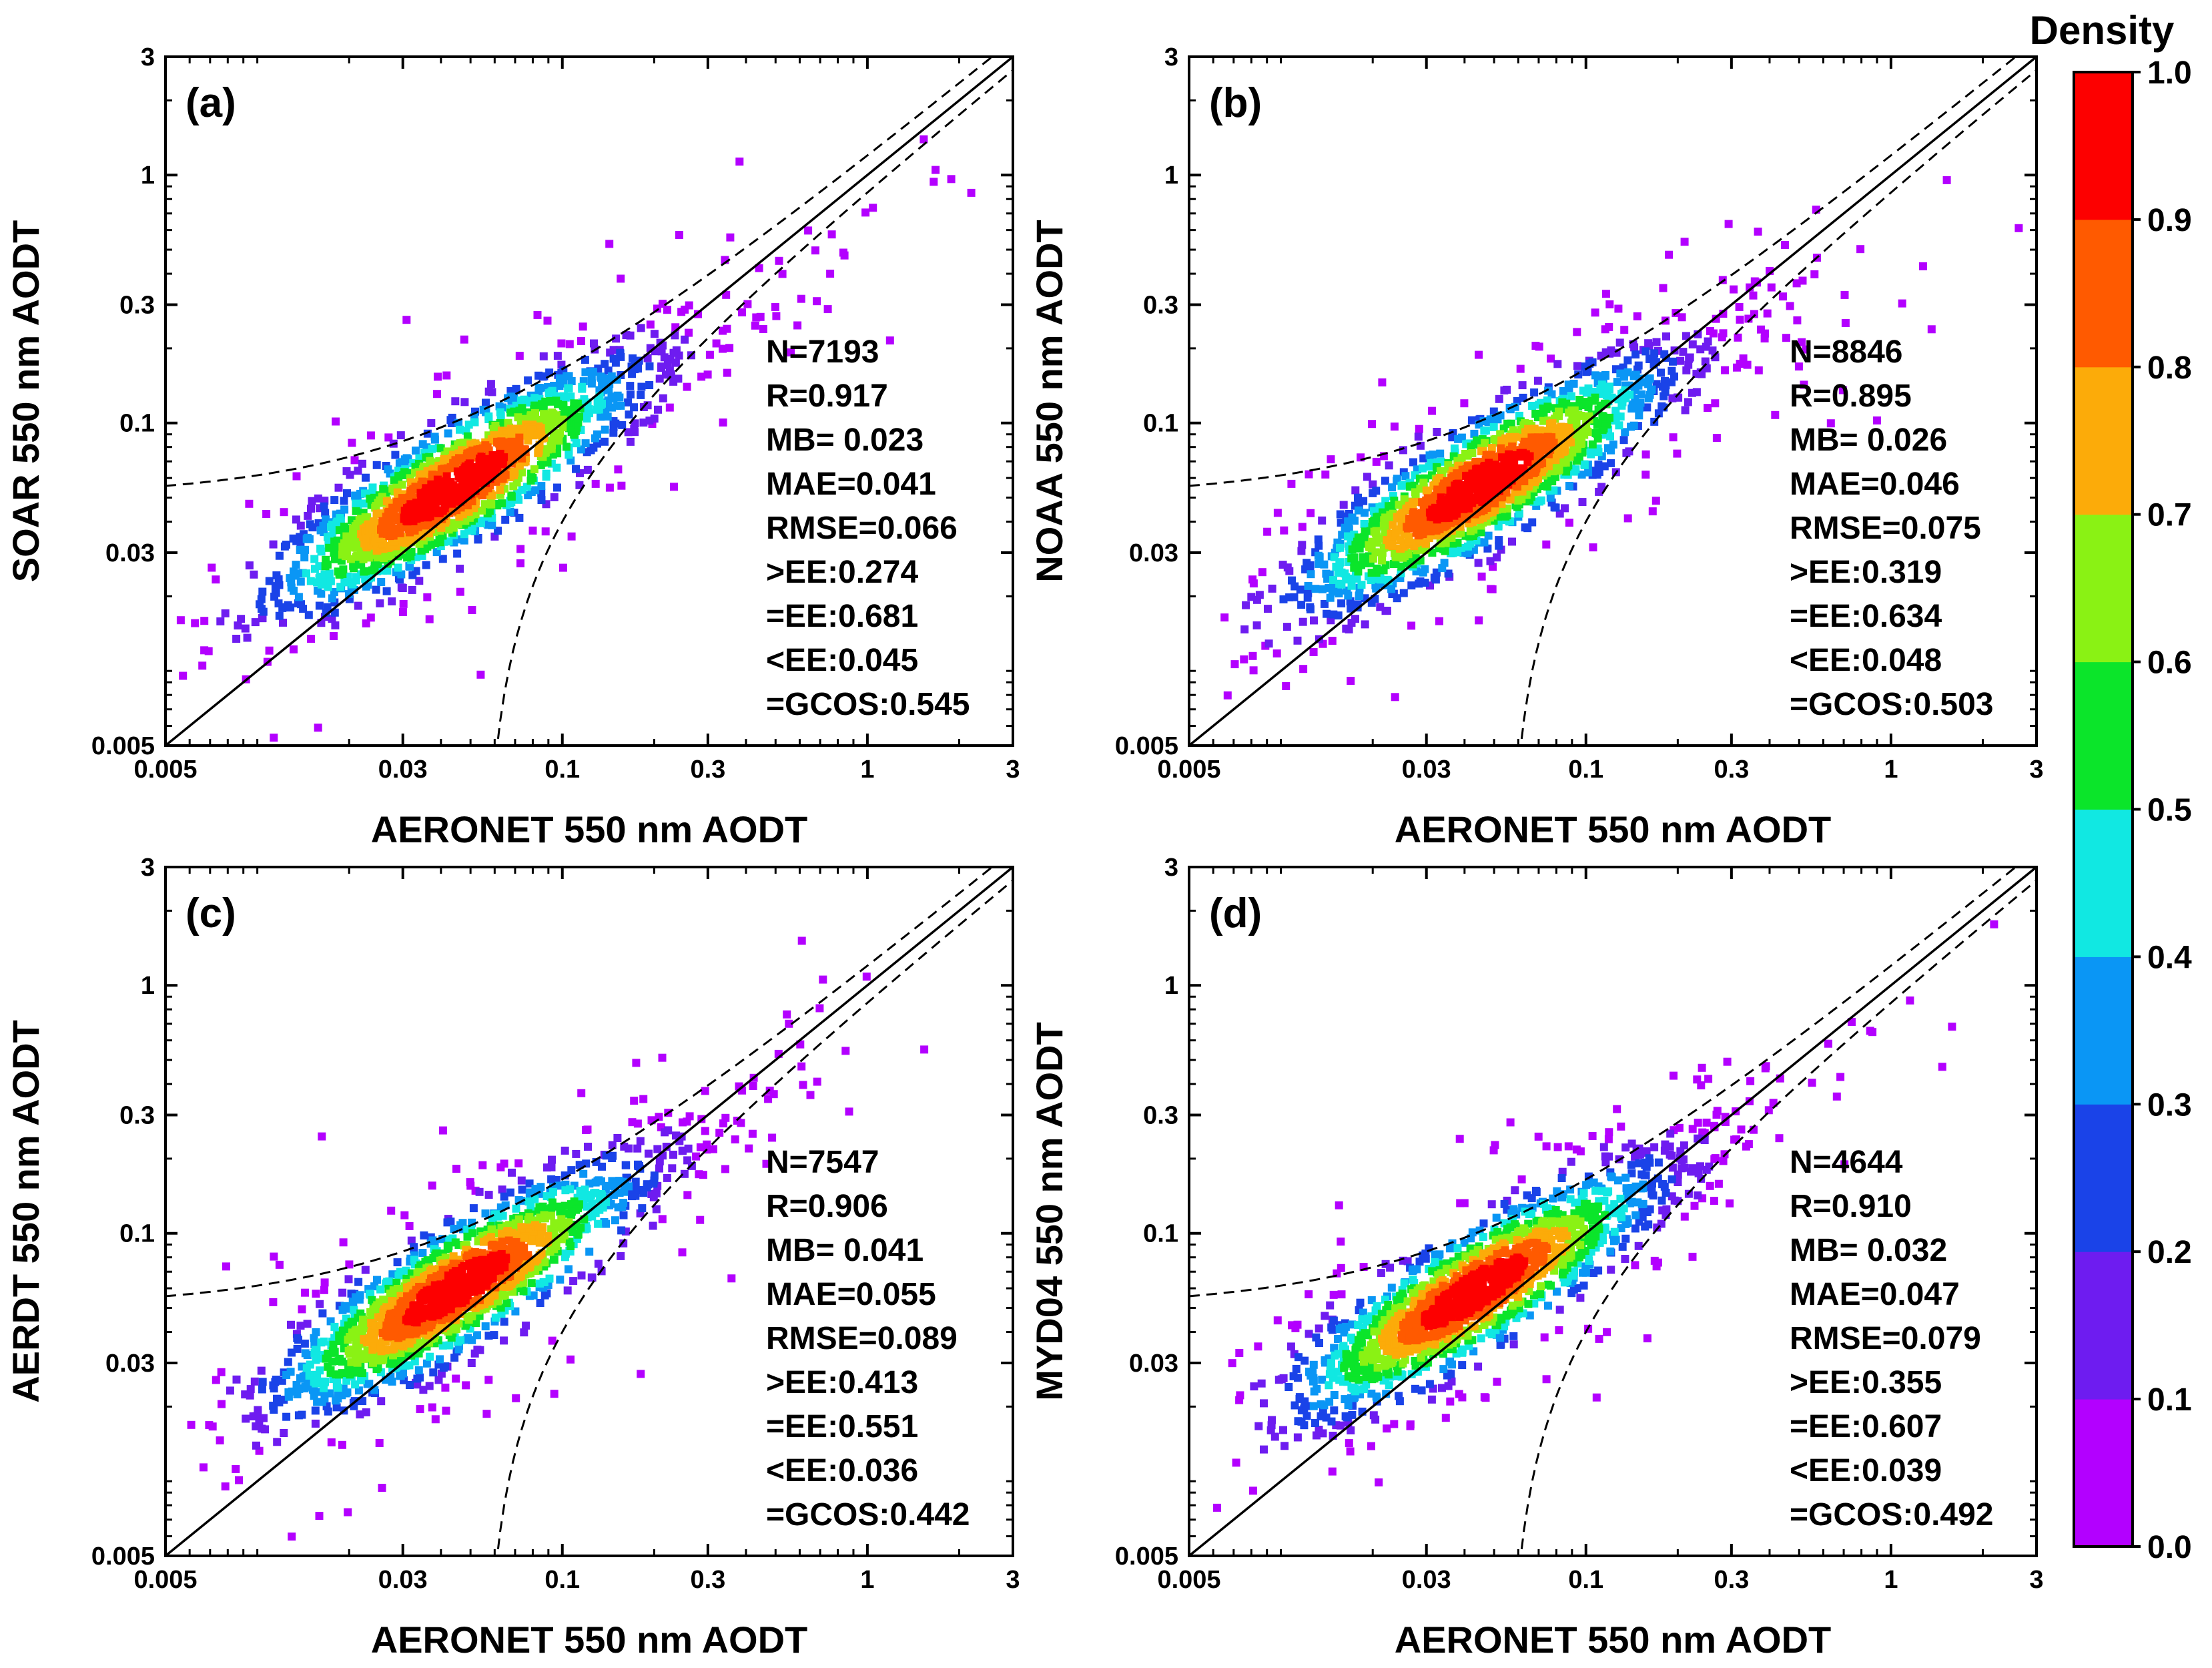 The height and width of the screenshot is (1668, 2212). What do you see at coordinates (851, 485) in the screenshot?
I see `stat-line: MAE=0.041` at bounding box center [851, 485].